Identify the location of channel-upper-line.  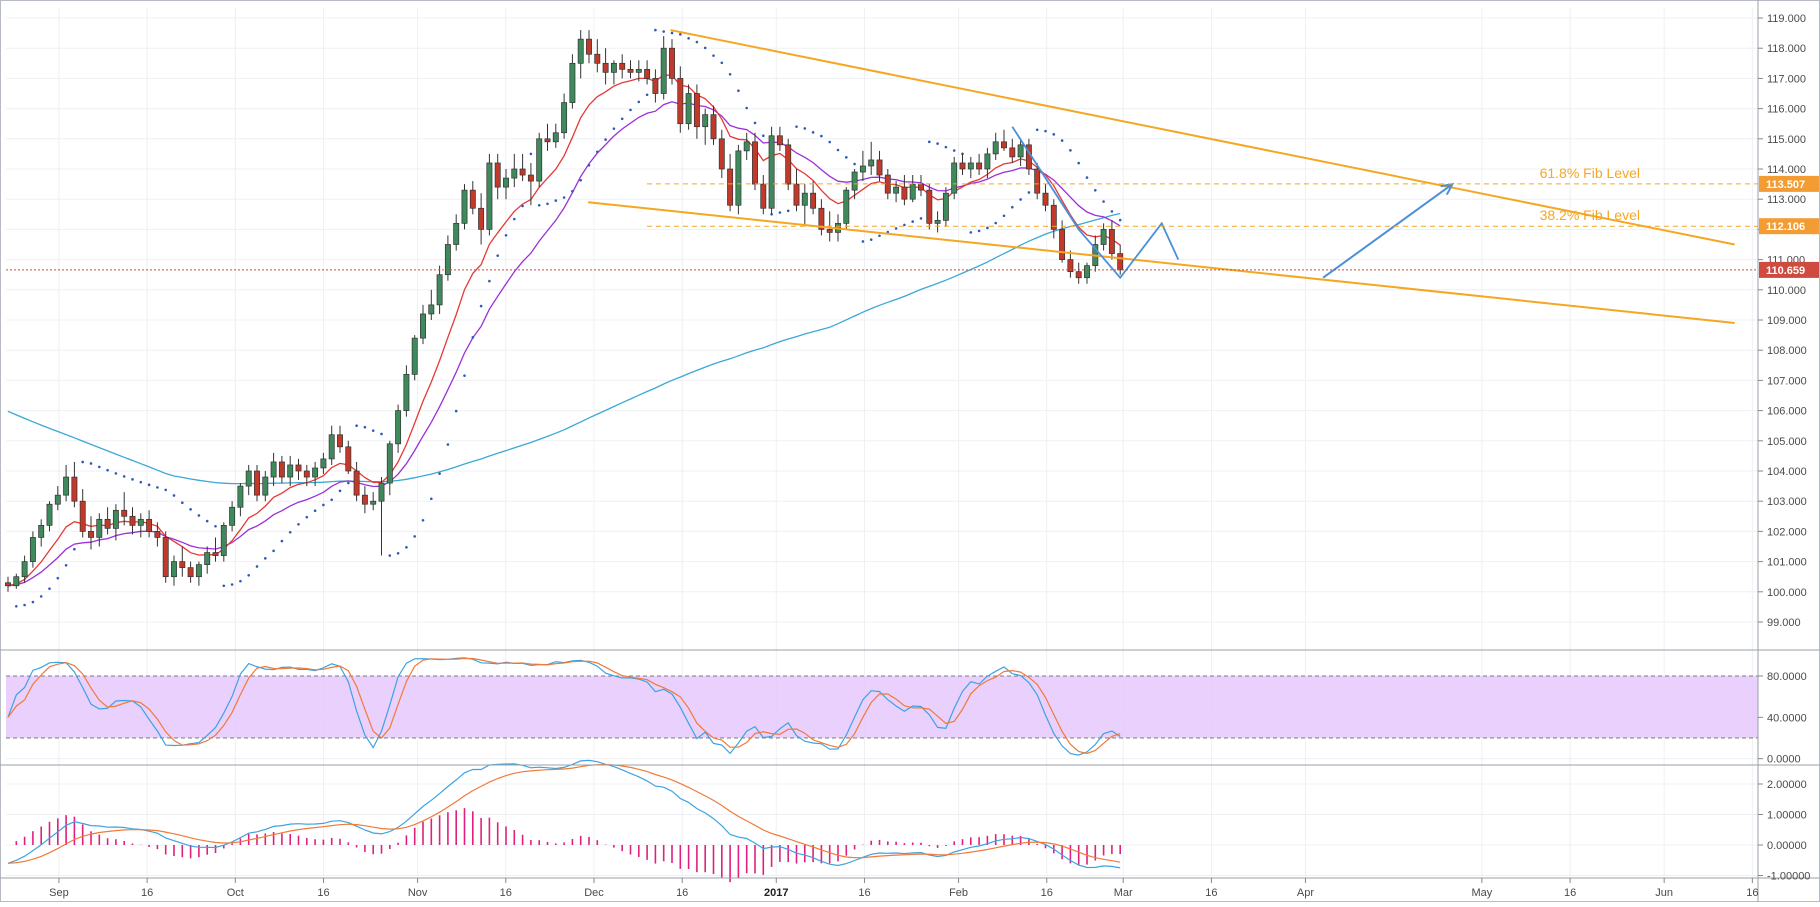
(1202, 137).